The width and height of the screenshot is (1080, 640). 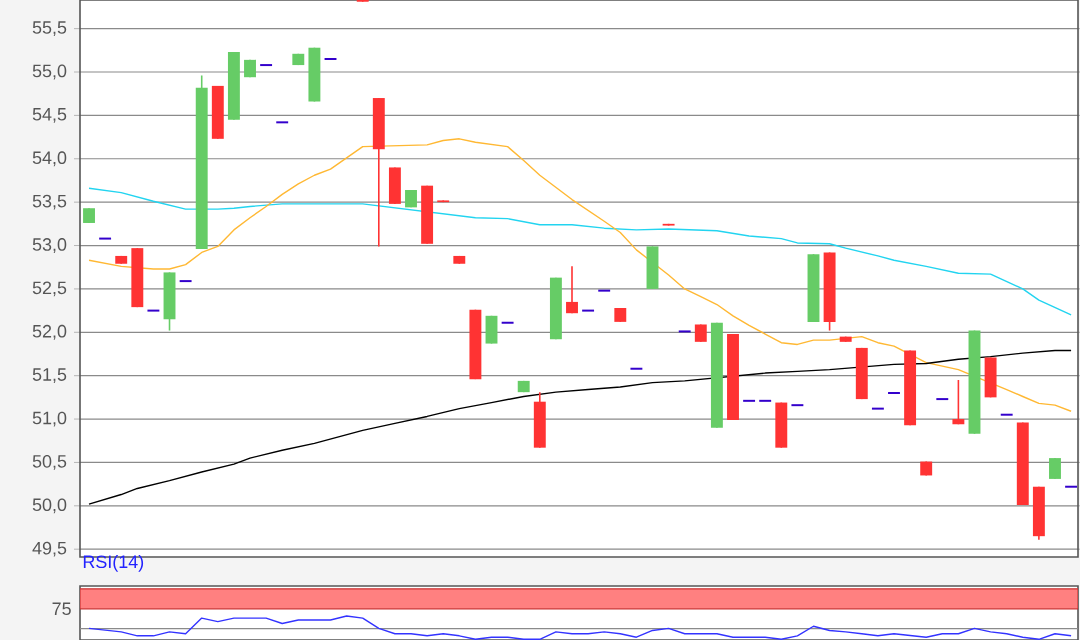 What do you see at coordinates (49, 332) in the screenshot?
I see `y-tick-label: 52,0` at bounding box center [49, 332].